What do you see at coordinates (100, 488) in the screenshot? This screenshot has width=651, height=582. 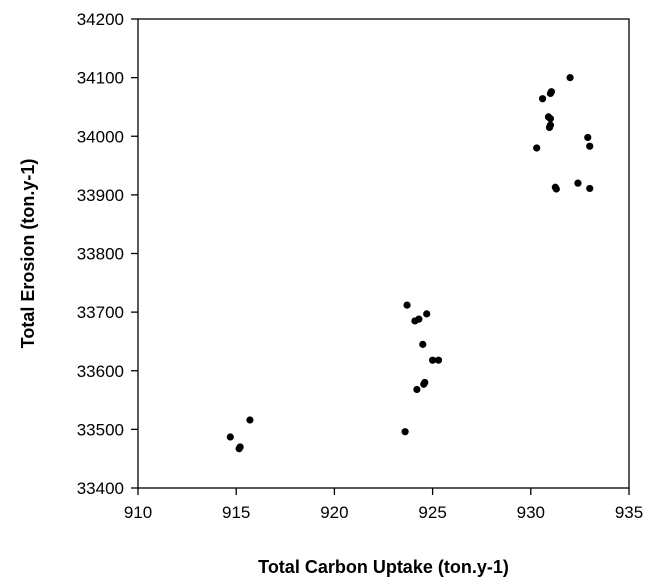 I see `y-tick-label: 33400` at bounding box center [100, 488].